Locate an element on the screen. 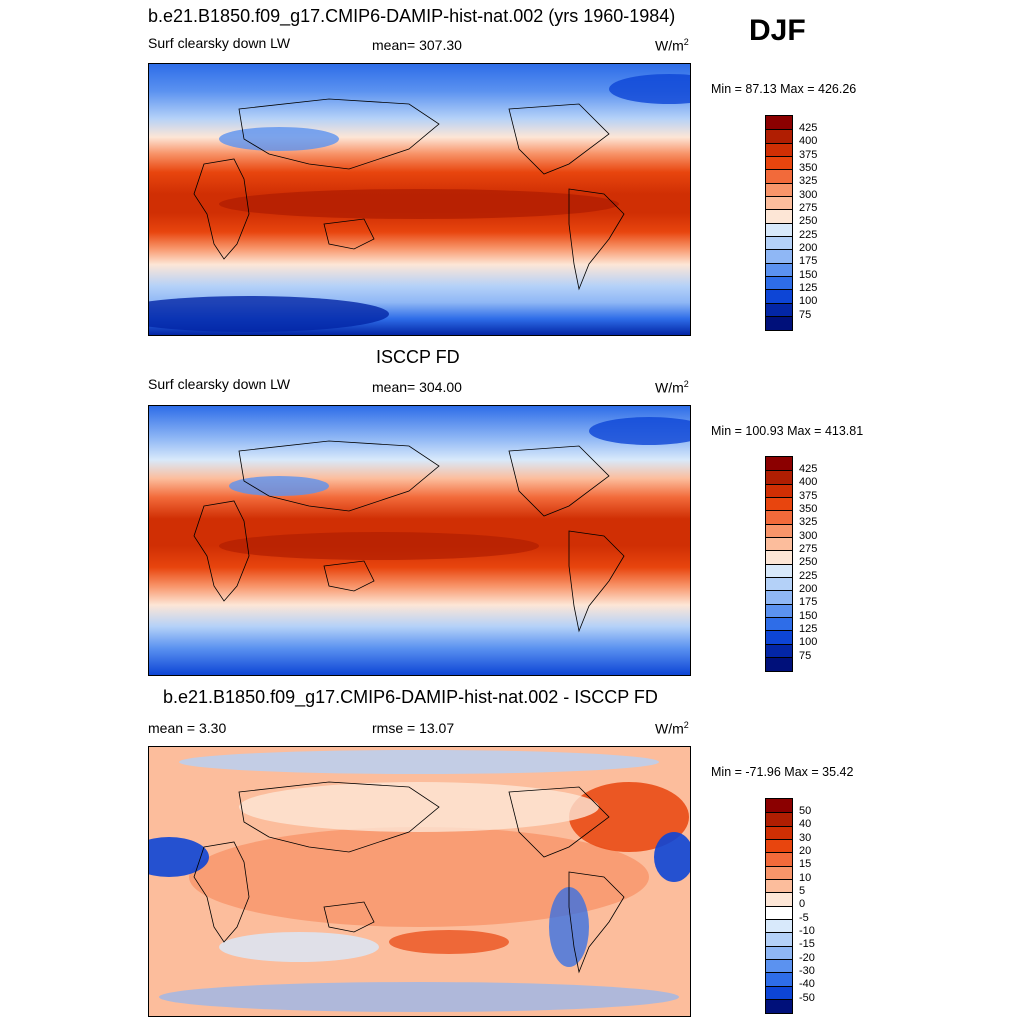  panel-3-units: W/m2 is located at coordinates (672, 728).